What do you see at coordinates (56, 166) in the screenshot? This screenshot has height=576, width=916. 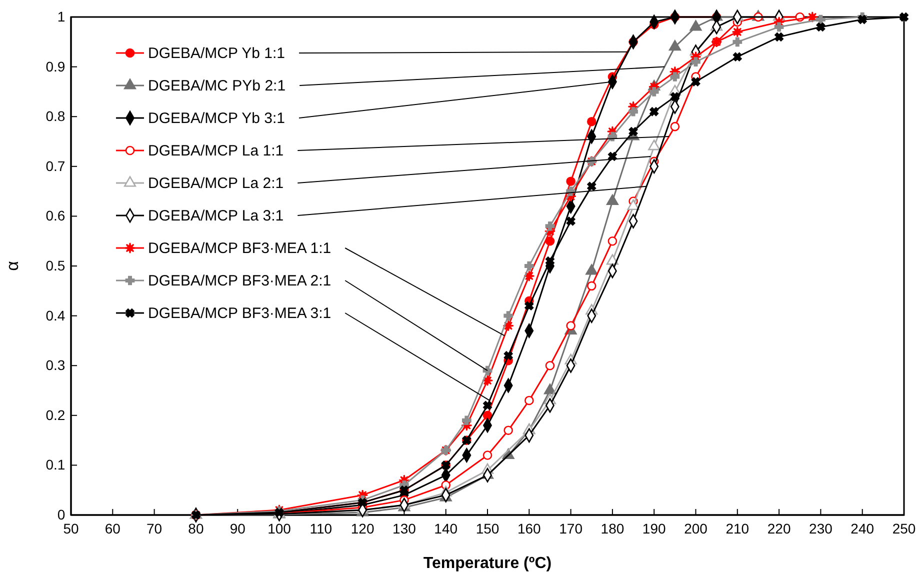 I see `y-tick-label: 0.7` at bounding box center [56, 166].